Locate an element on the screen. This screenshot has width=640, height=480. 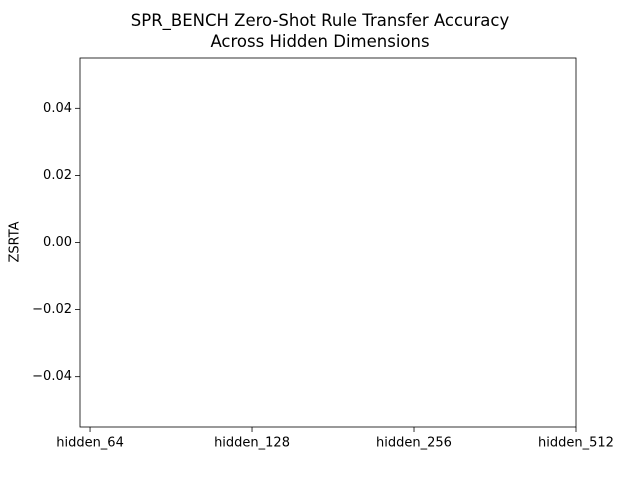
y-tick-label: −0.04 is located at coordinates (52, 376).